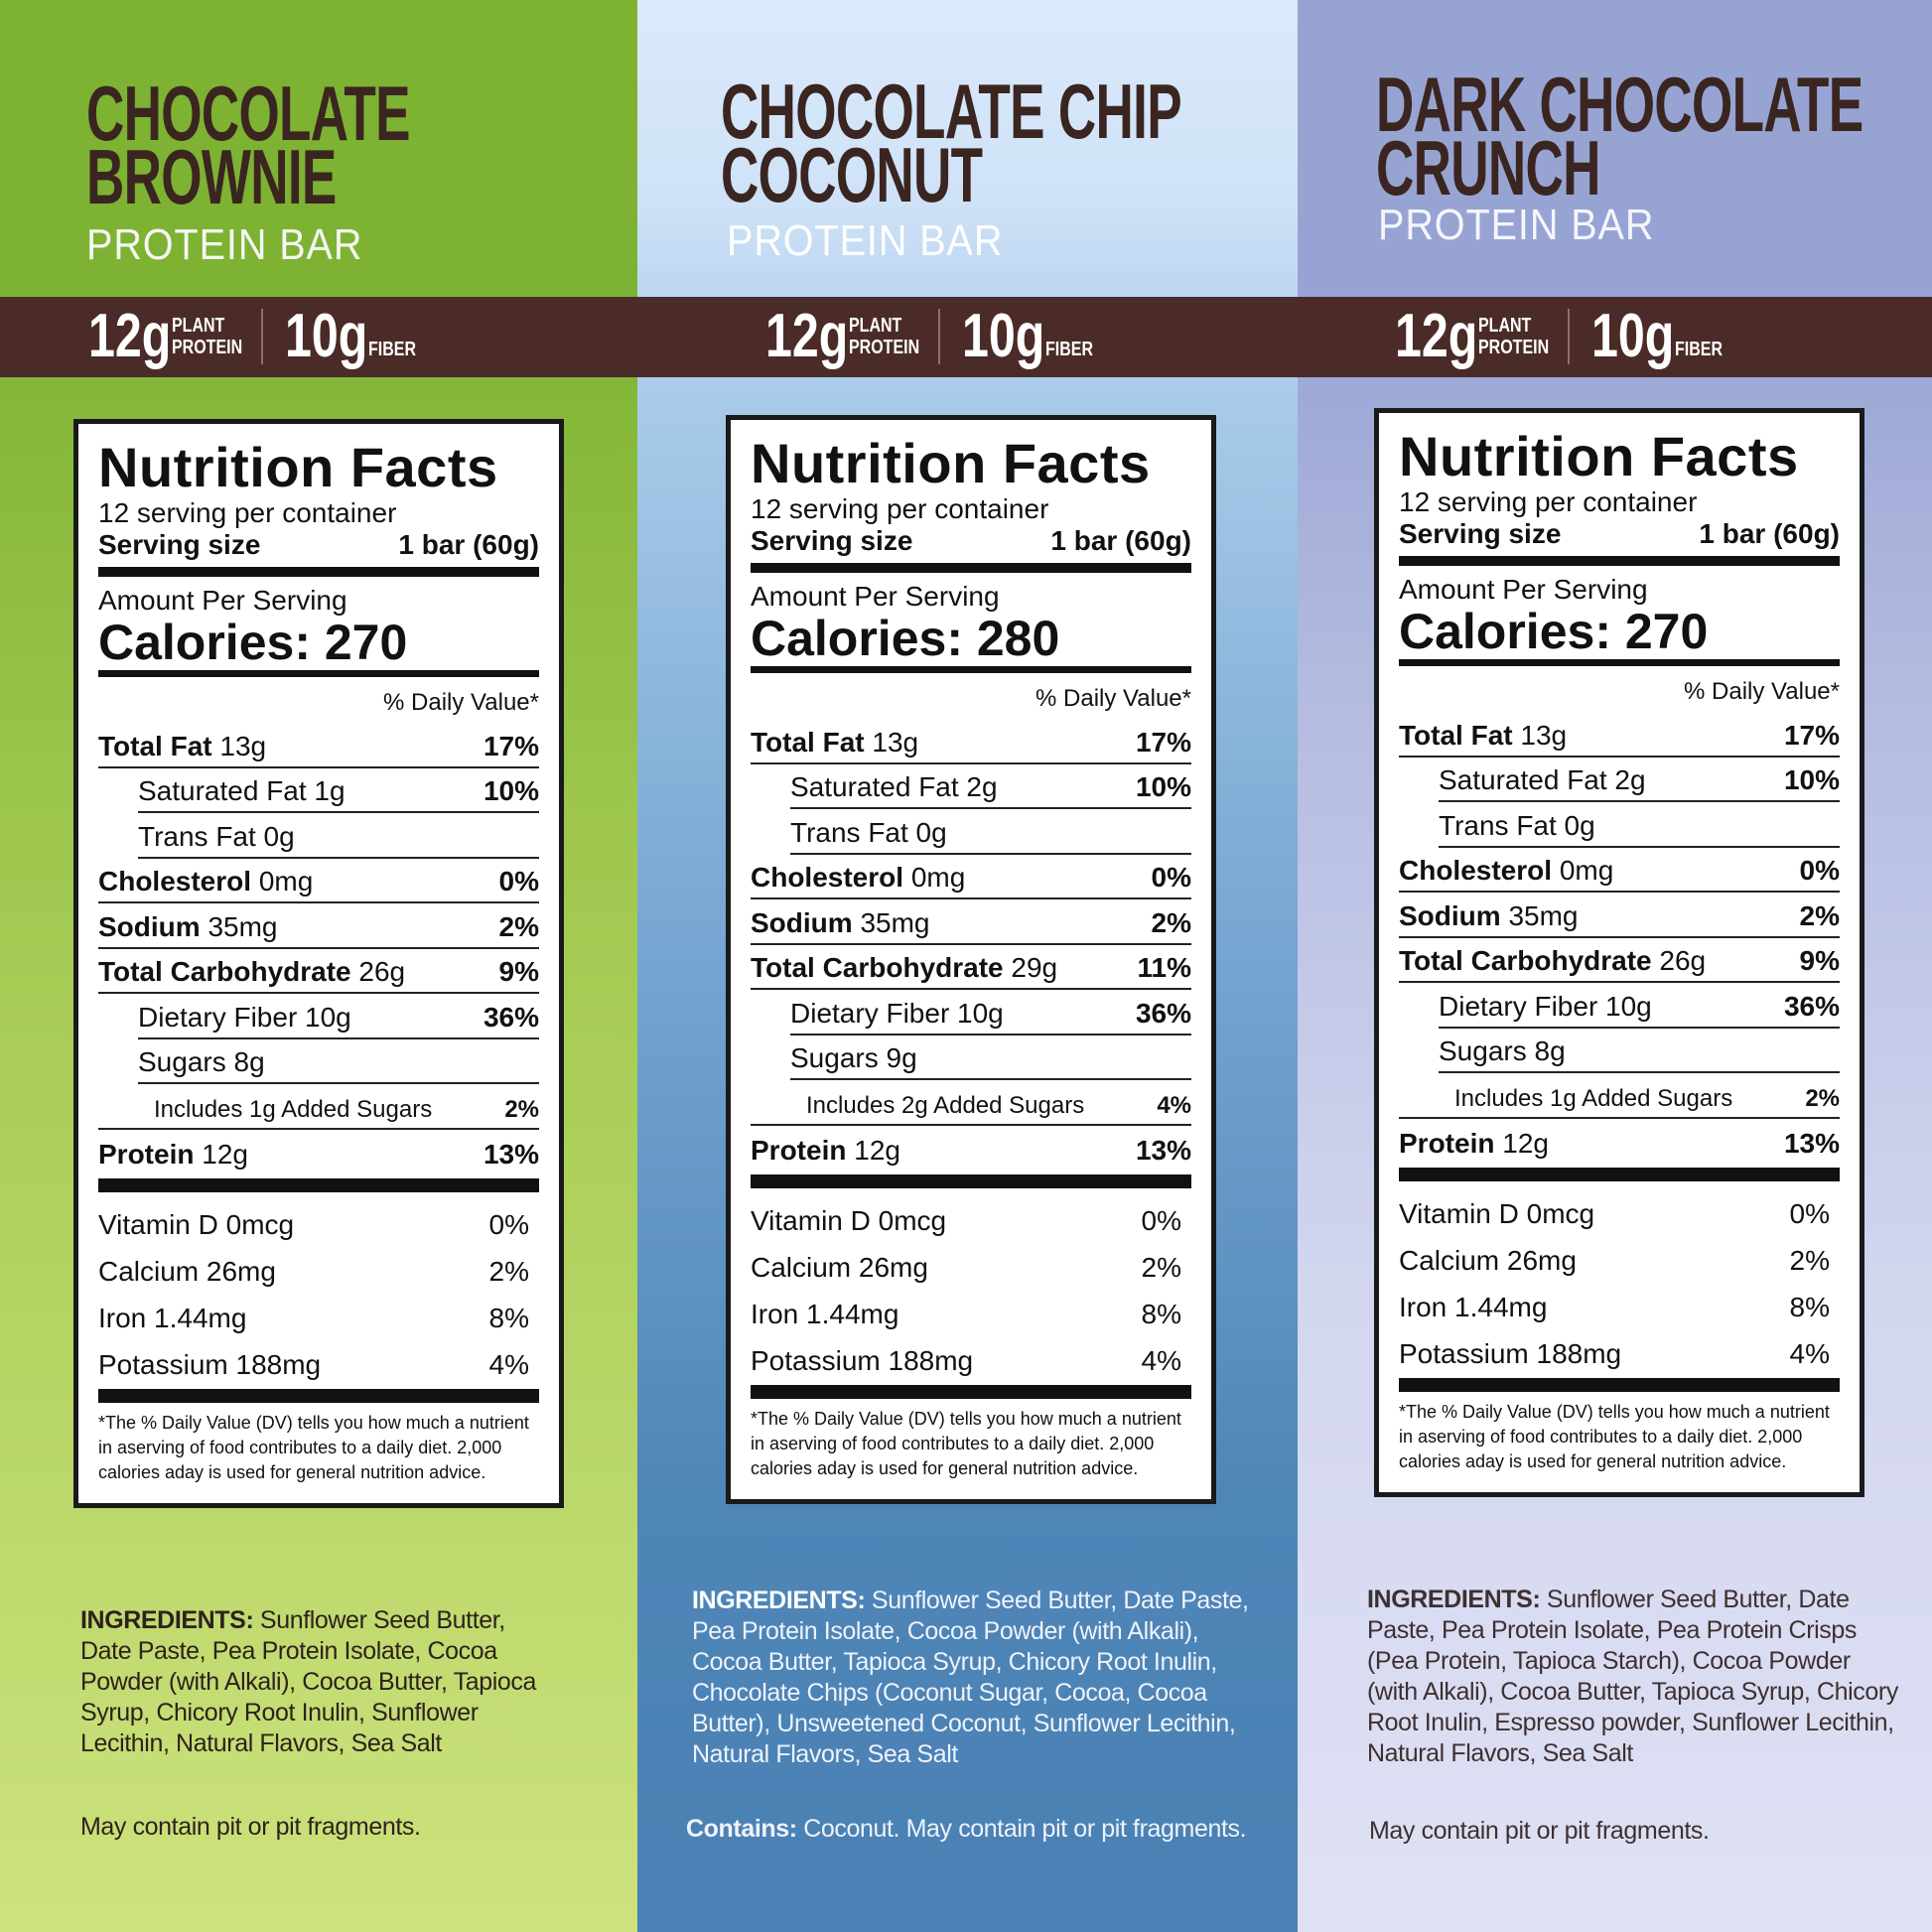 This screenshot has height=1932, width=1932. Describe the element at coordinates (212, 176) in the screenshot. I see `title-line: BROWNIE` at that location.